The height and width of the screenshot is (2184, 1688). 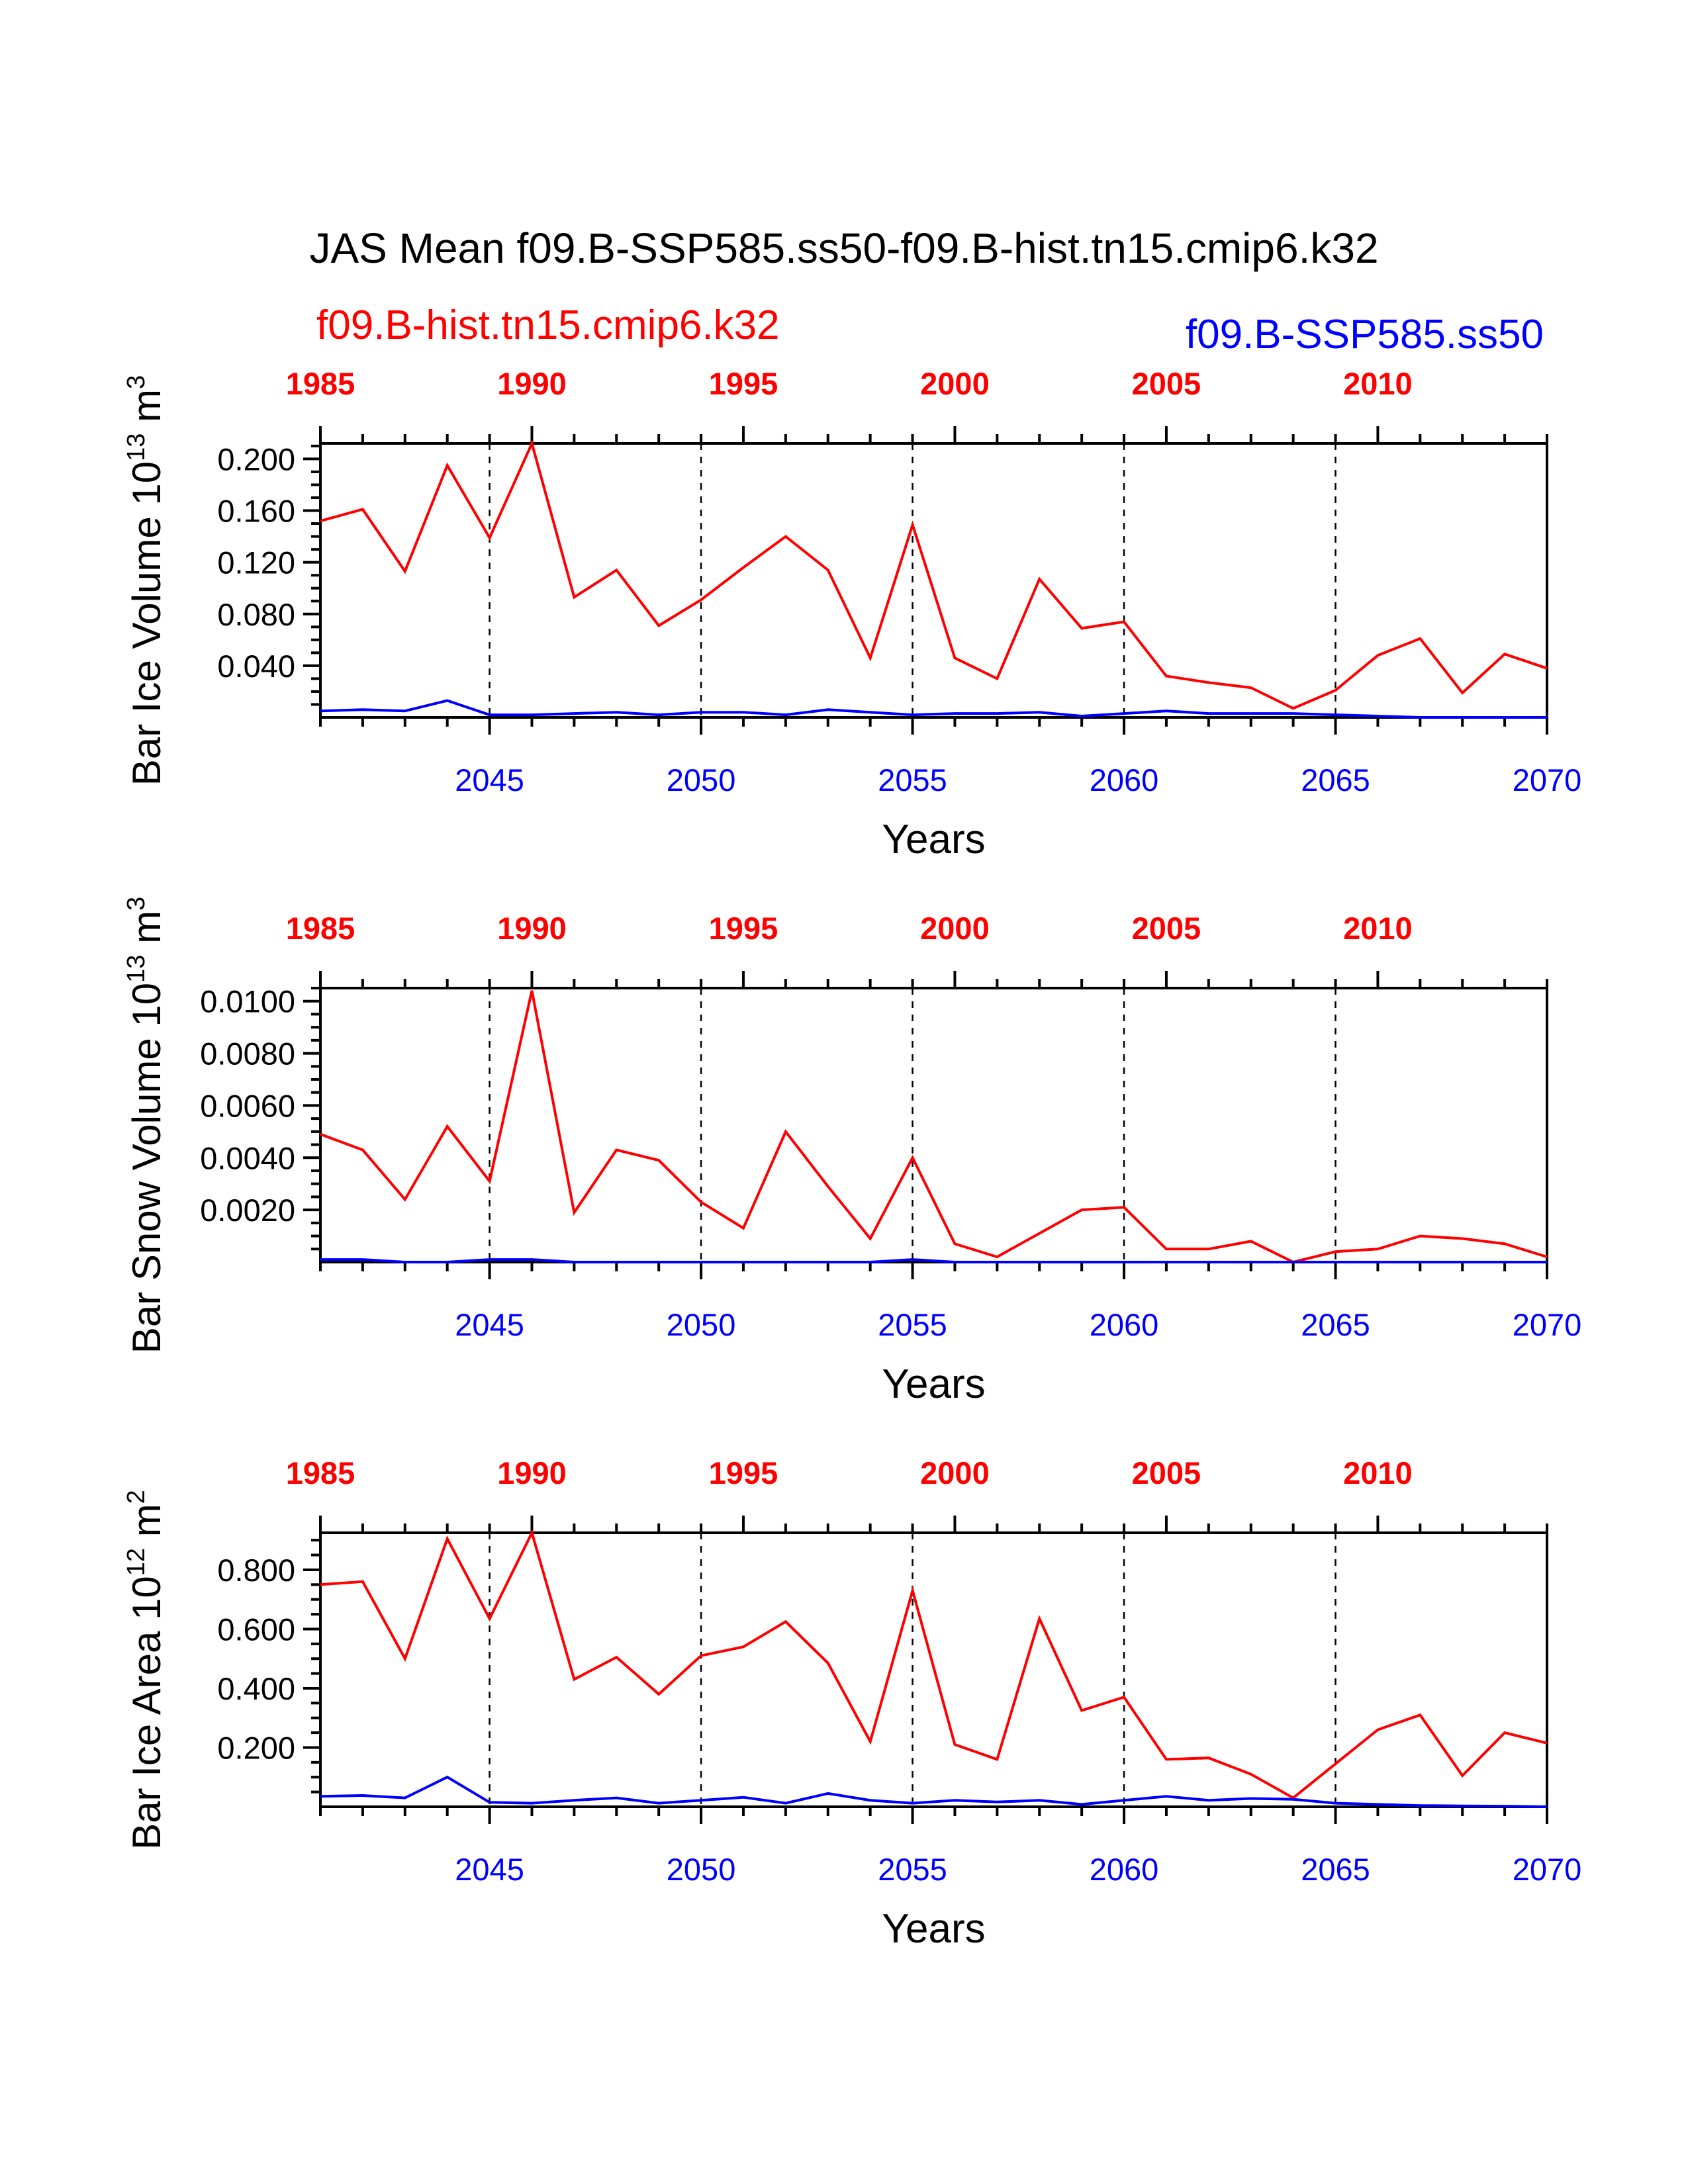 What do you see at coordinates (256, 666) in the screenshot?
I see `y-tick-label: 0.040` at bounding box center [256, 666].